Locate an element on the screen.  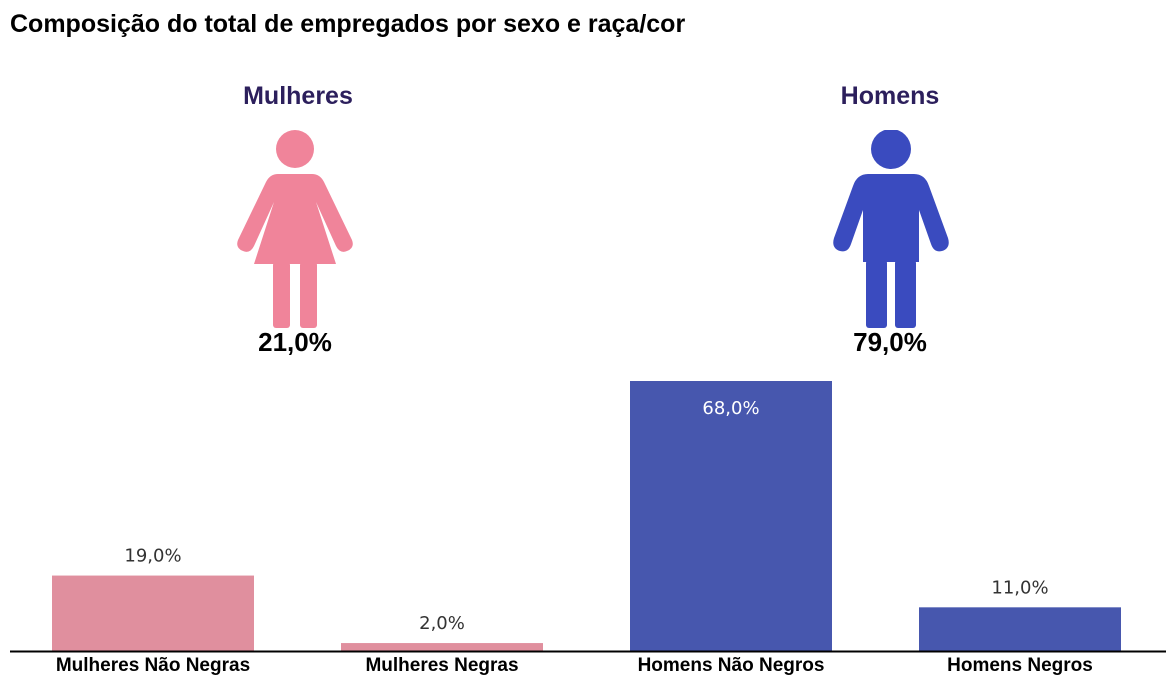
category-label-2: Homens Não Negros is located at coordinates (731, 665).